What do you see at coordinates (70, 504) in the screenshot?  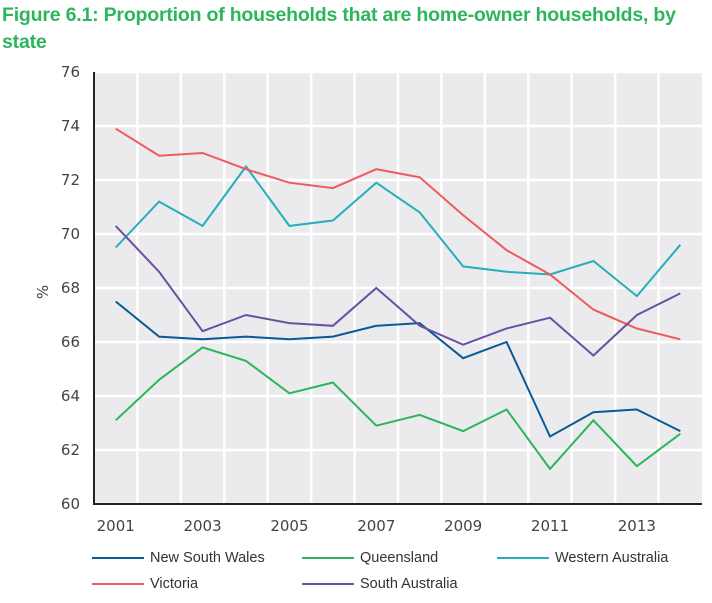 I see `y-tick-label: 60` at bounding box center [70, 504].